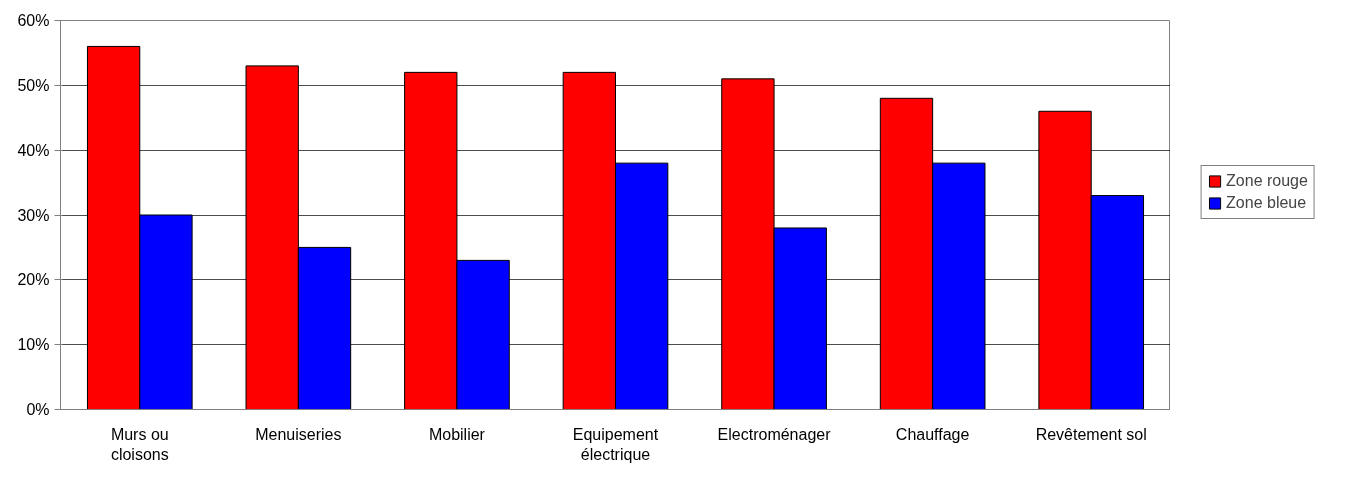 Image resolution: width=1354 pixels, height=477 pixels. I want to click on y-tick-label: 30%, so click(33, 215).